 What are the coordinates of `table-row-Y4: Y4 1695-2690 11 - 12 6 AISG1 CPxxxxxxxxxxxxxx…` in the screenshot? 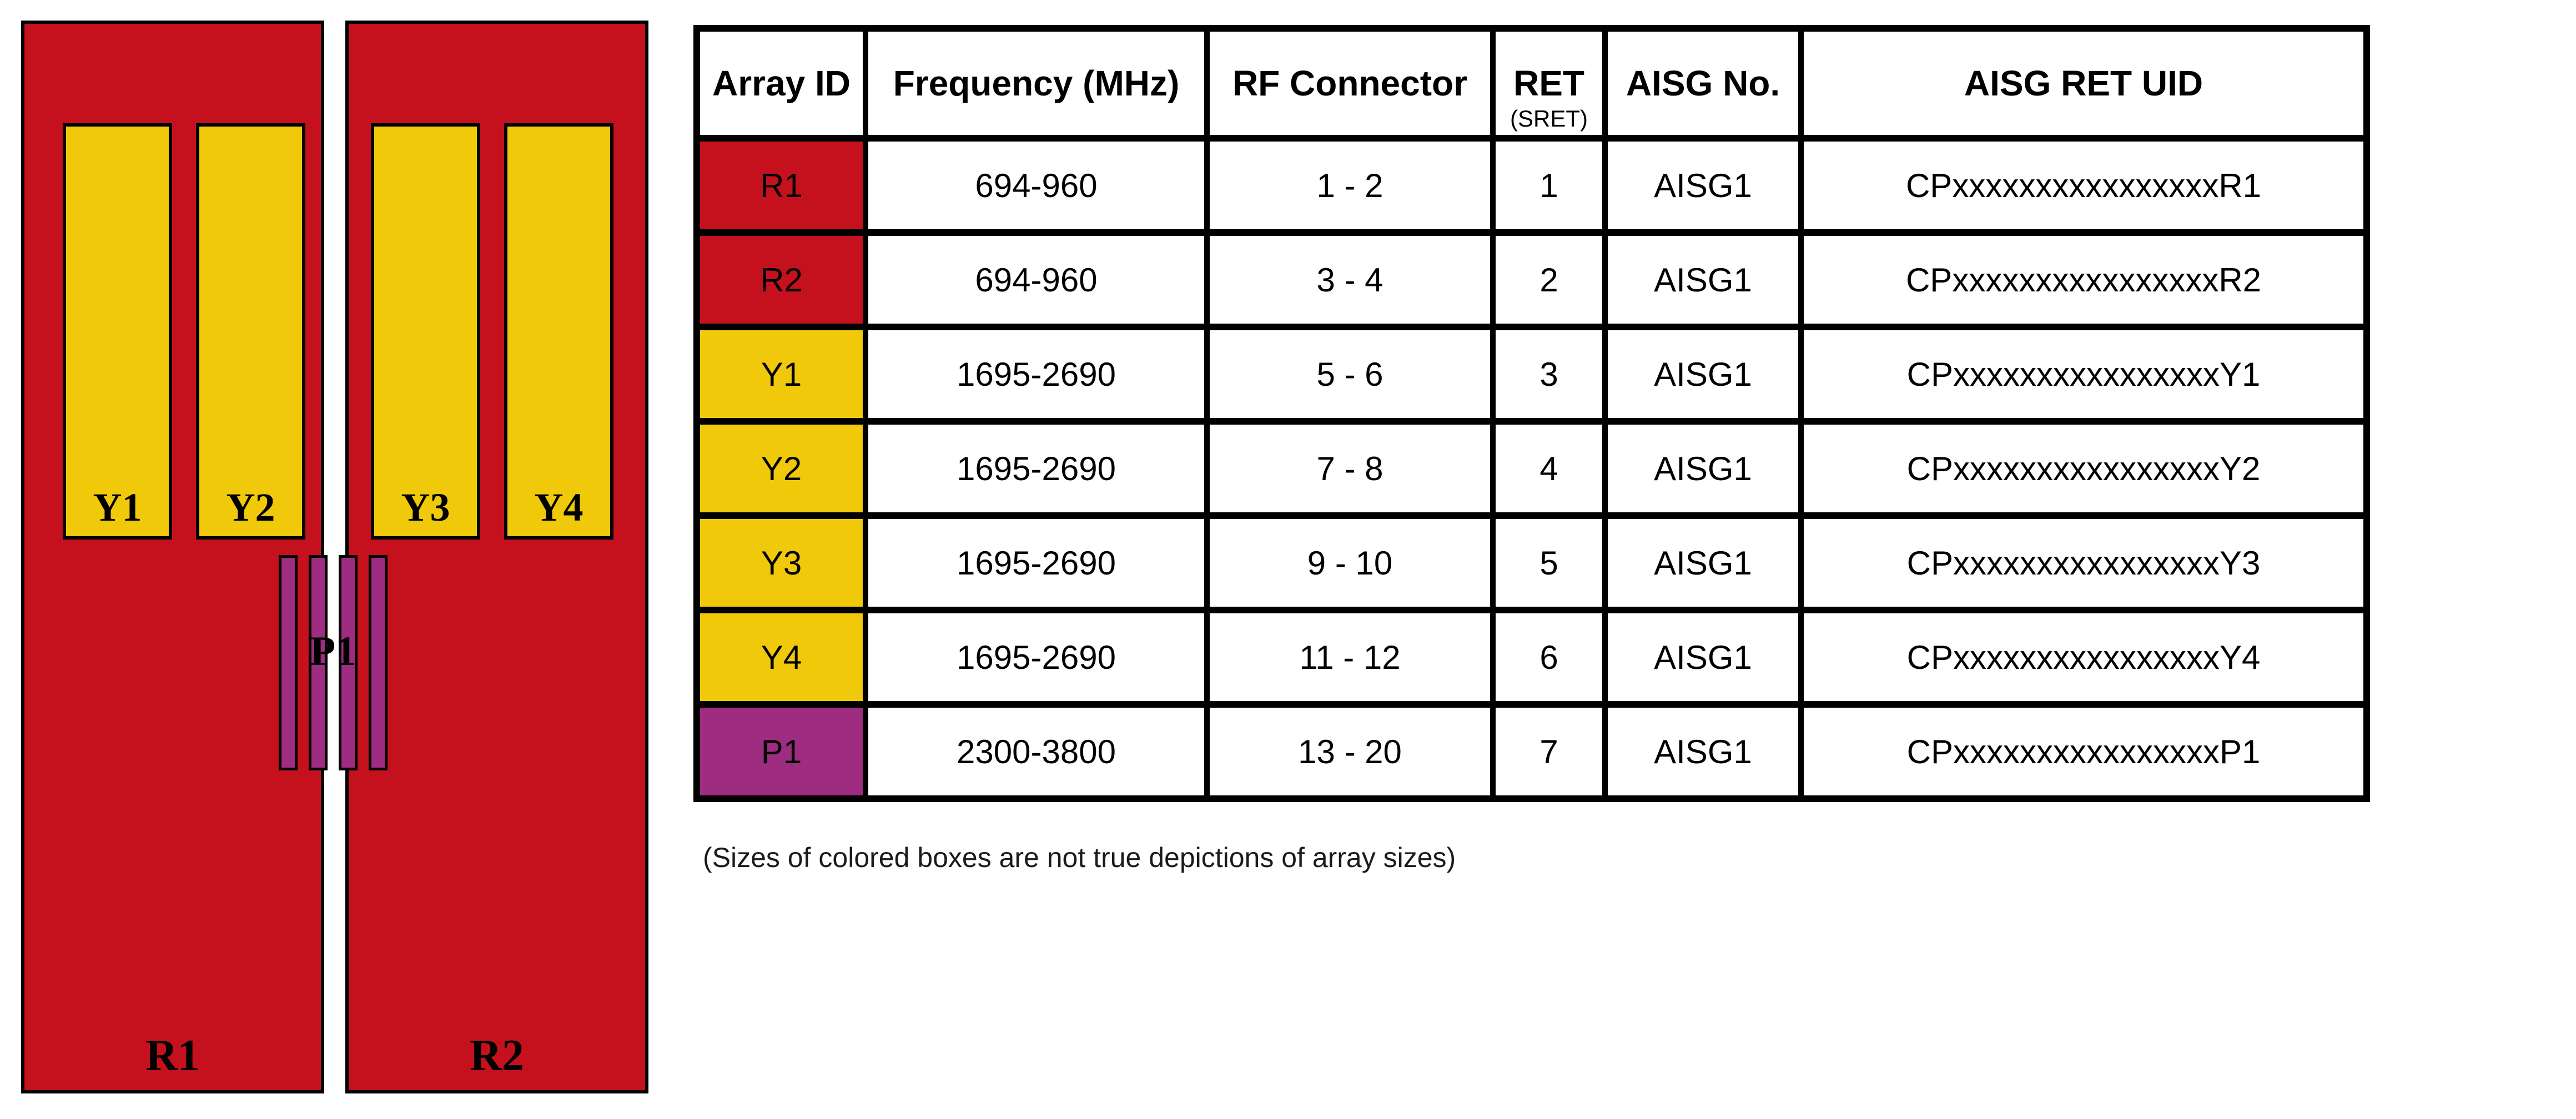 It's located at (1531, 658).